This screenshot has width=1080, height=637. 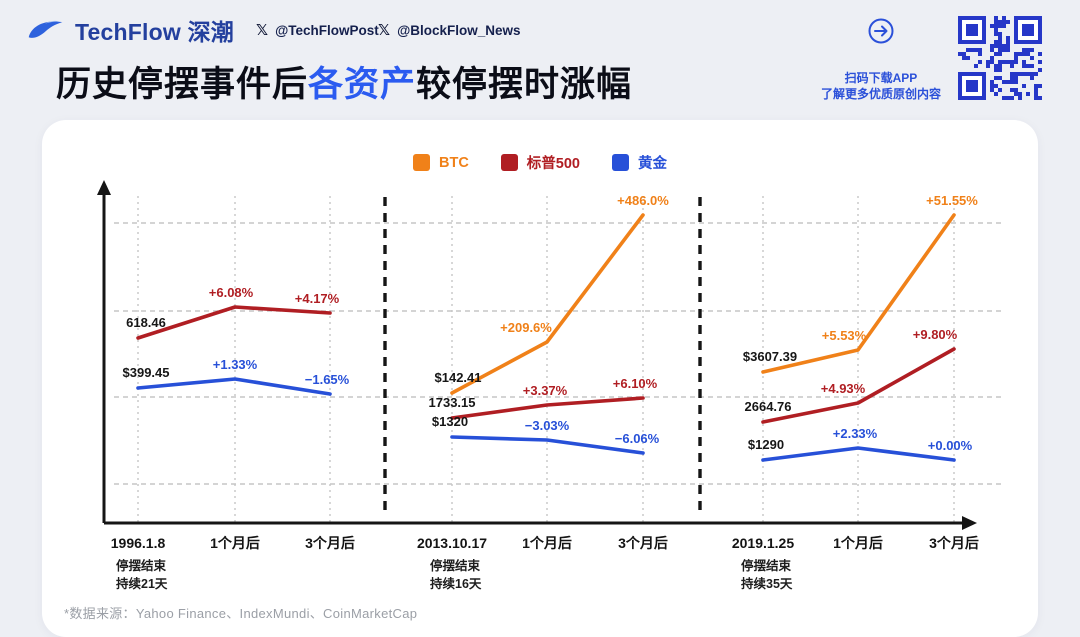 What do you see at coordinates (453, 162) in the screenshot?
I see `legend-label: BTC` at bounding box center [453, 162].